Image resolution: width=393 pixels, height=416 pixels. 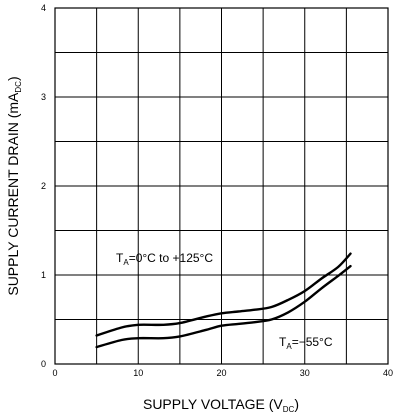 I want to click on y-tick-label: 3, so click(x=43, y=97).